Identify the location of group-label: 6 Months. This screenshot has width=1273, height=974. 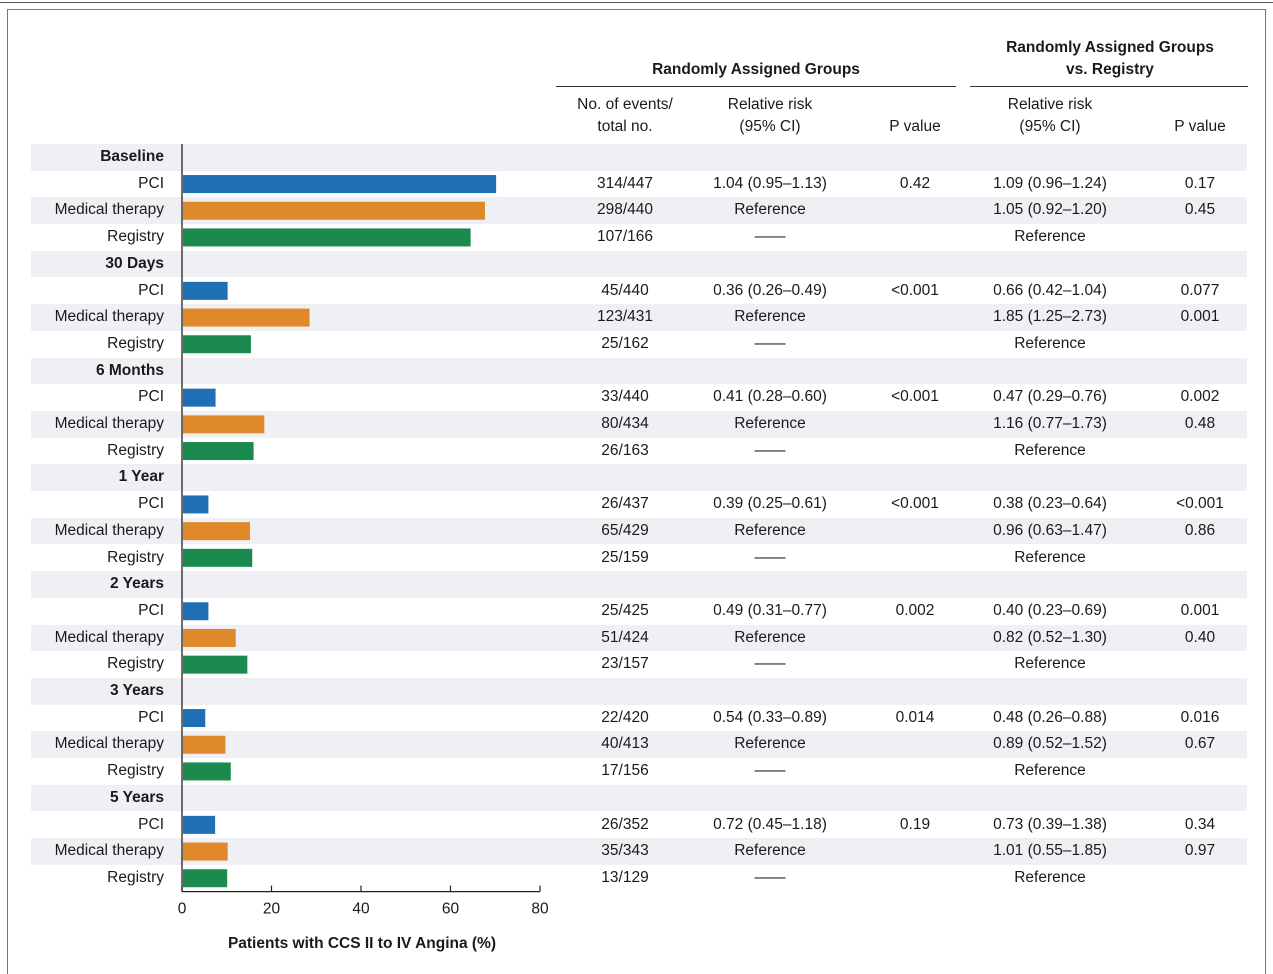
(129, 370).